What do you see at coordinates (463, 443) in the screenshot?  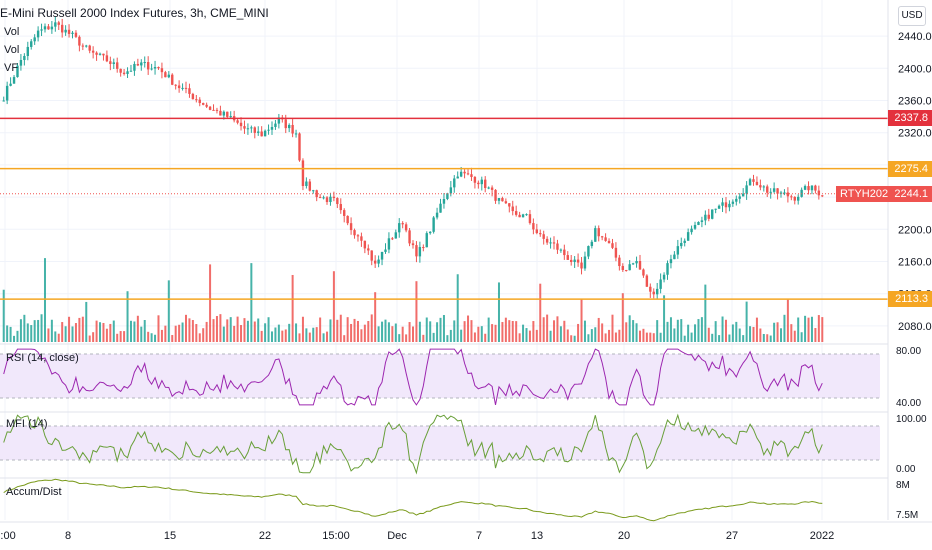 I see `mfi-pane: 100.00 0.00` at bounding box center [463, 443].